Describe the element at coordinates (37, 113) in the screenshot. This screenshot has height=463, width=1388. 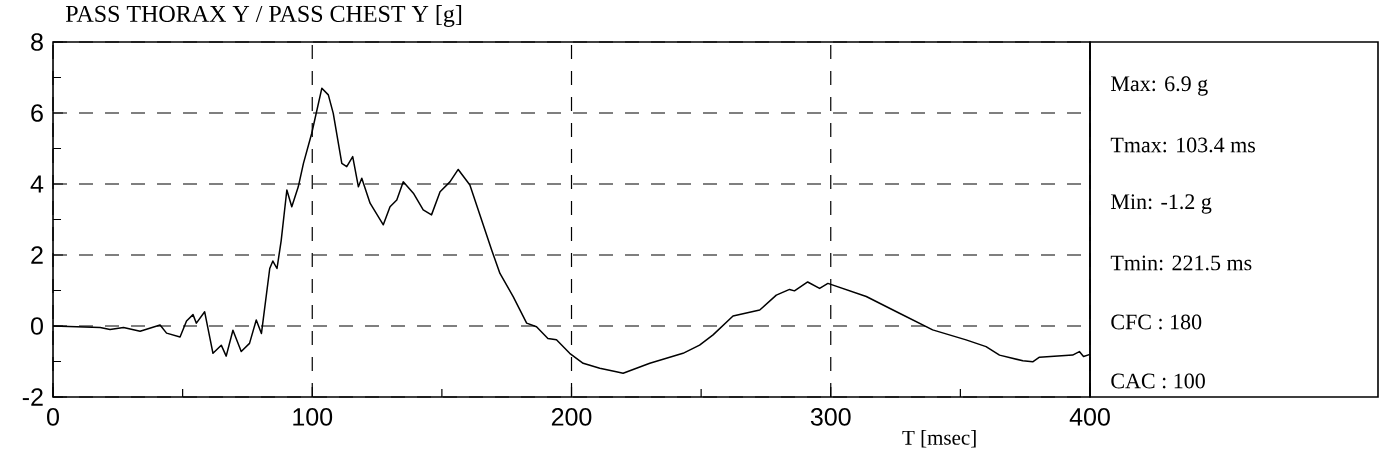
I see `y-tick-label: 6` at that location.